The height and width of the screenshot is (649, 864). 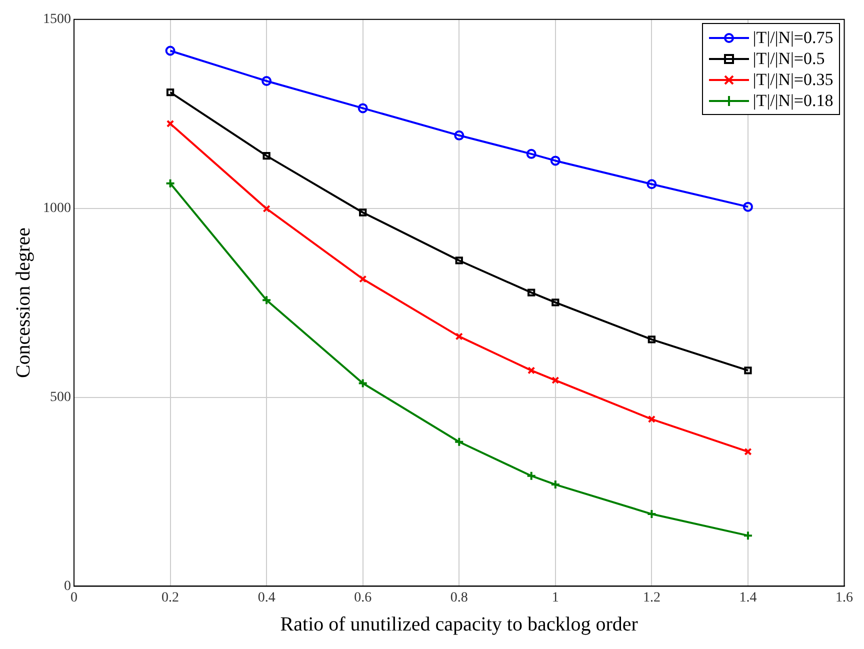 What do you see at coordinates (57, 20) in the screenshot?
I see `y-tick-label: 1500` at bounding box center [57, 20].